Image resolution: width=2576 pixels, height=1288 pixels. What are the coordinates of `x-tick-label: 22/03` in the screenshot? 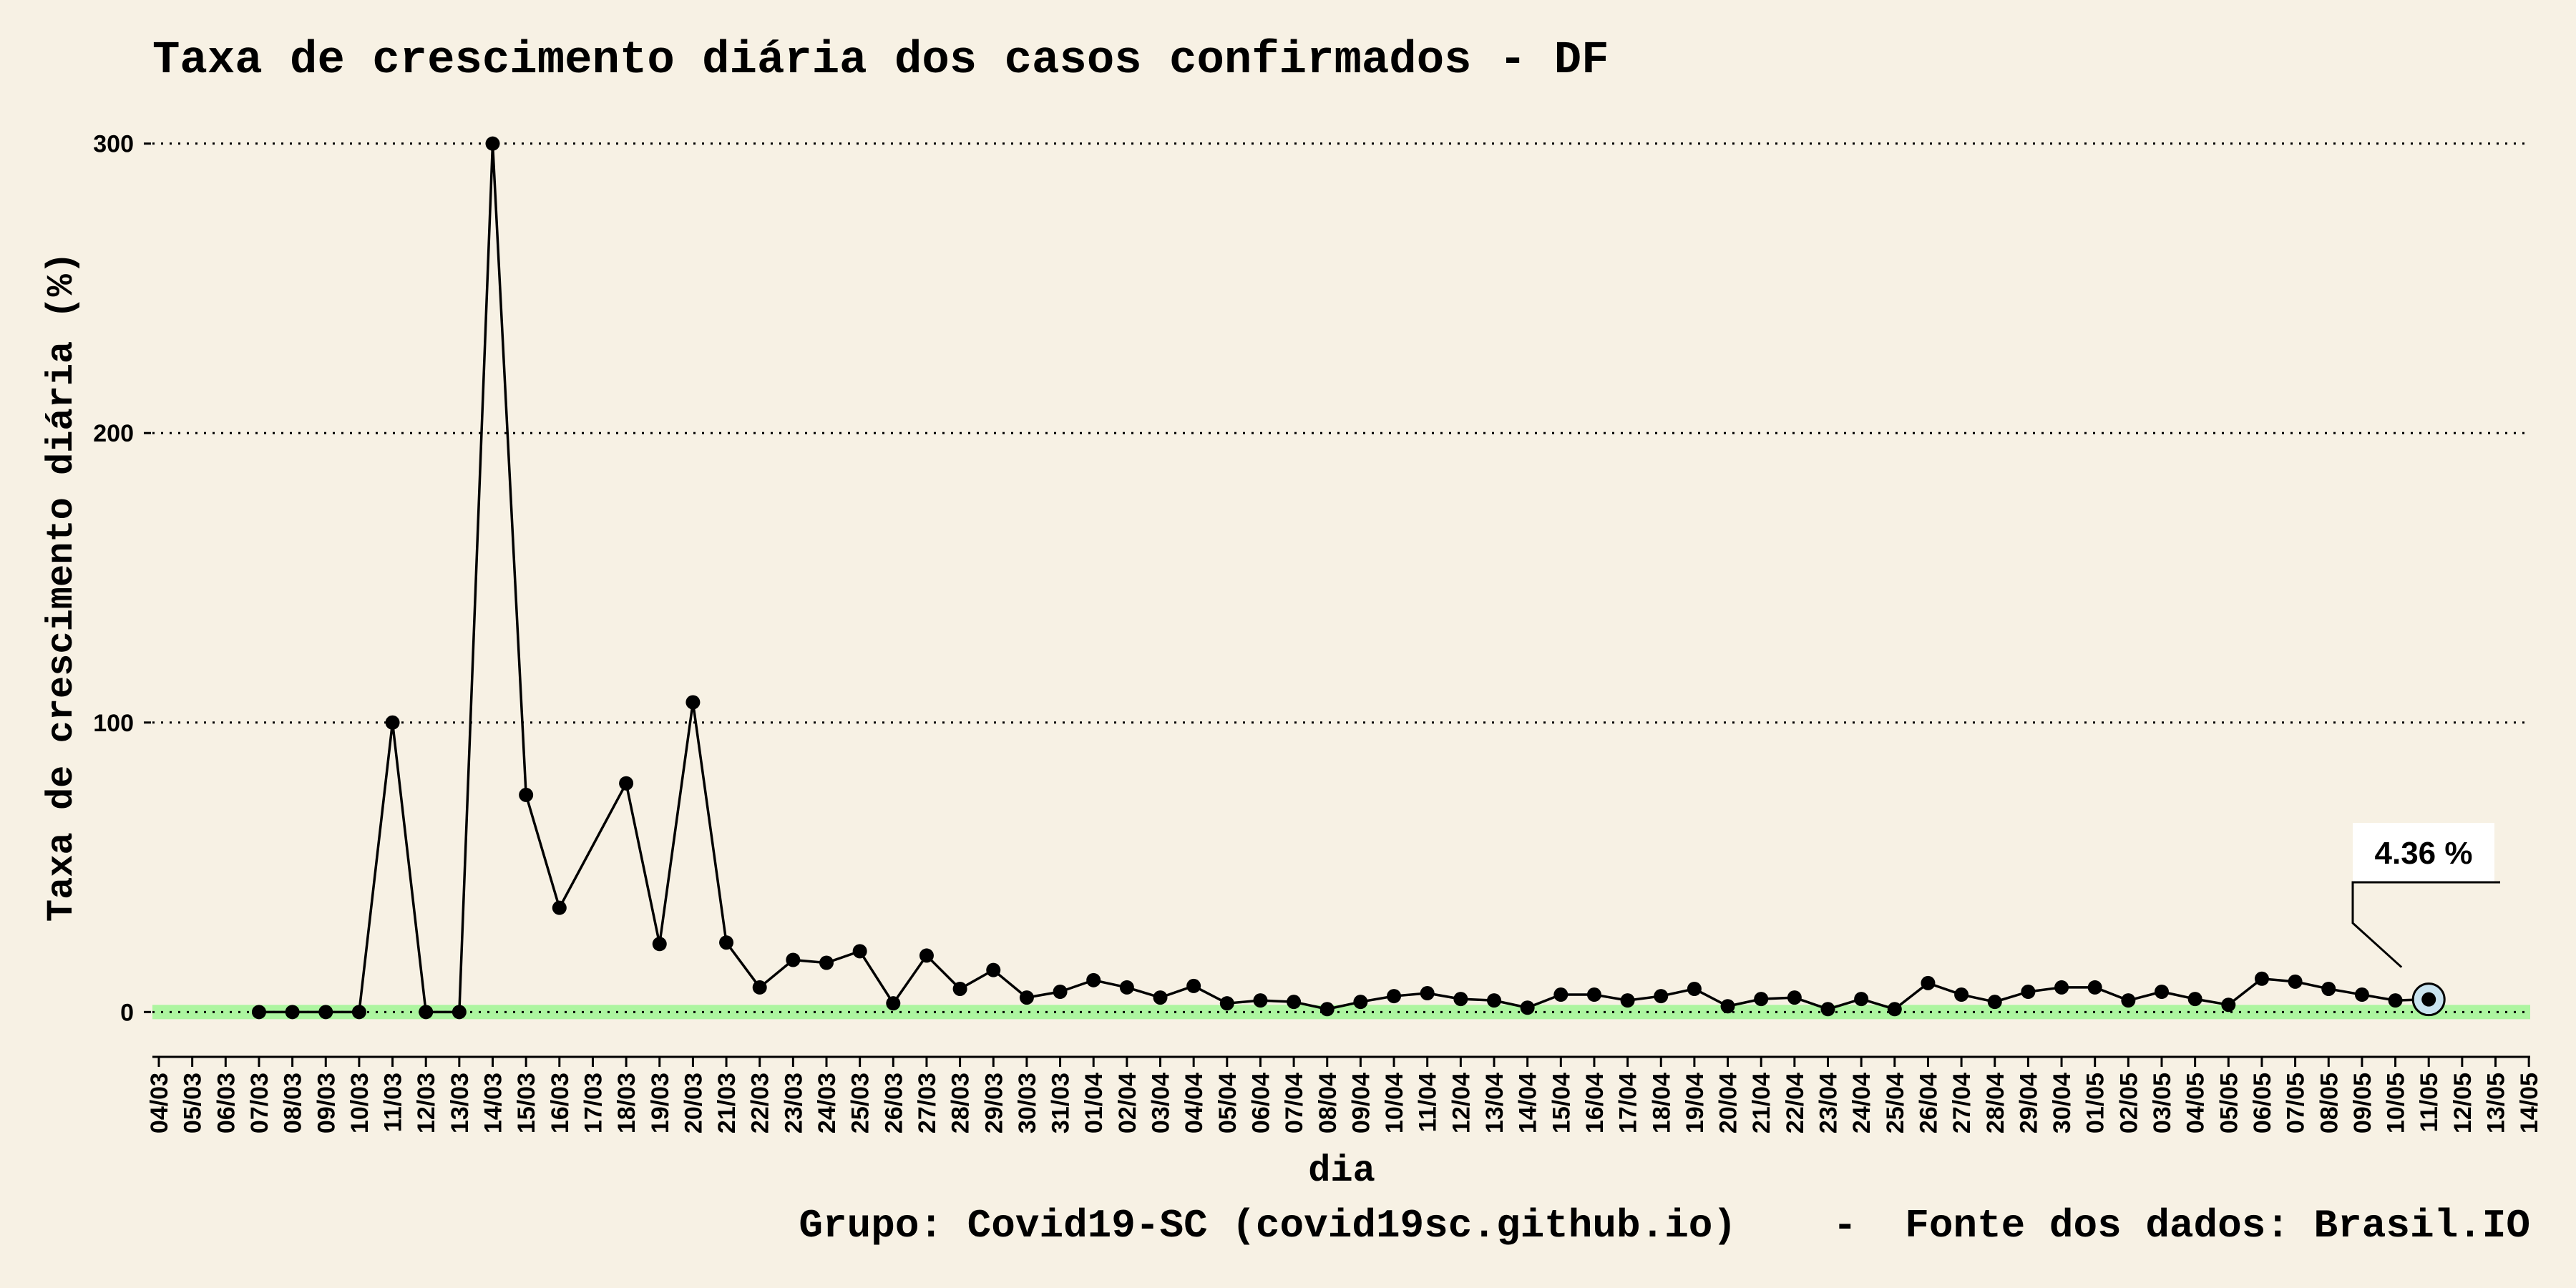 It's located at (760, 1103).